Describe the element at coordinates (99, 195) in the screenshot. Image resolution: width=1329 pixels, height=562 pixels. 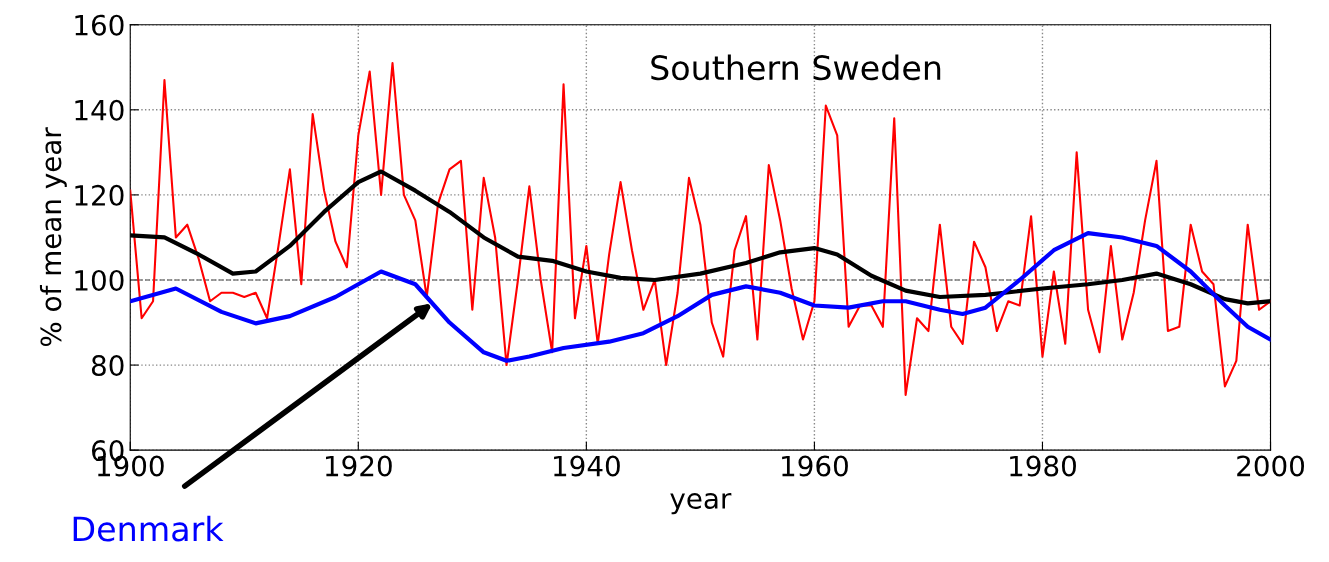
I see `y-tick-label: 120` at that location.